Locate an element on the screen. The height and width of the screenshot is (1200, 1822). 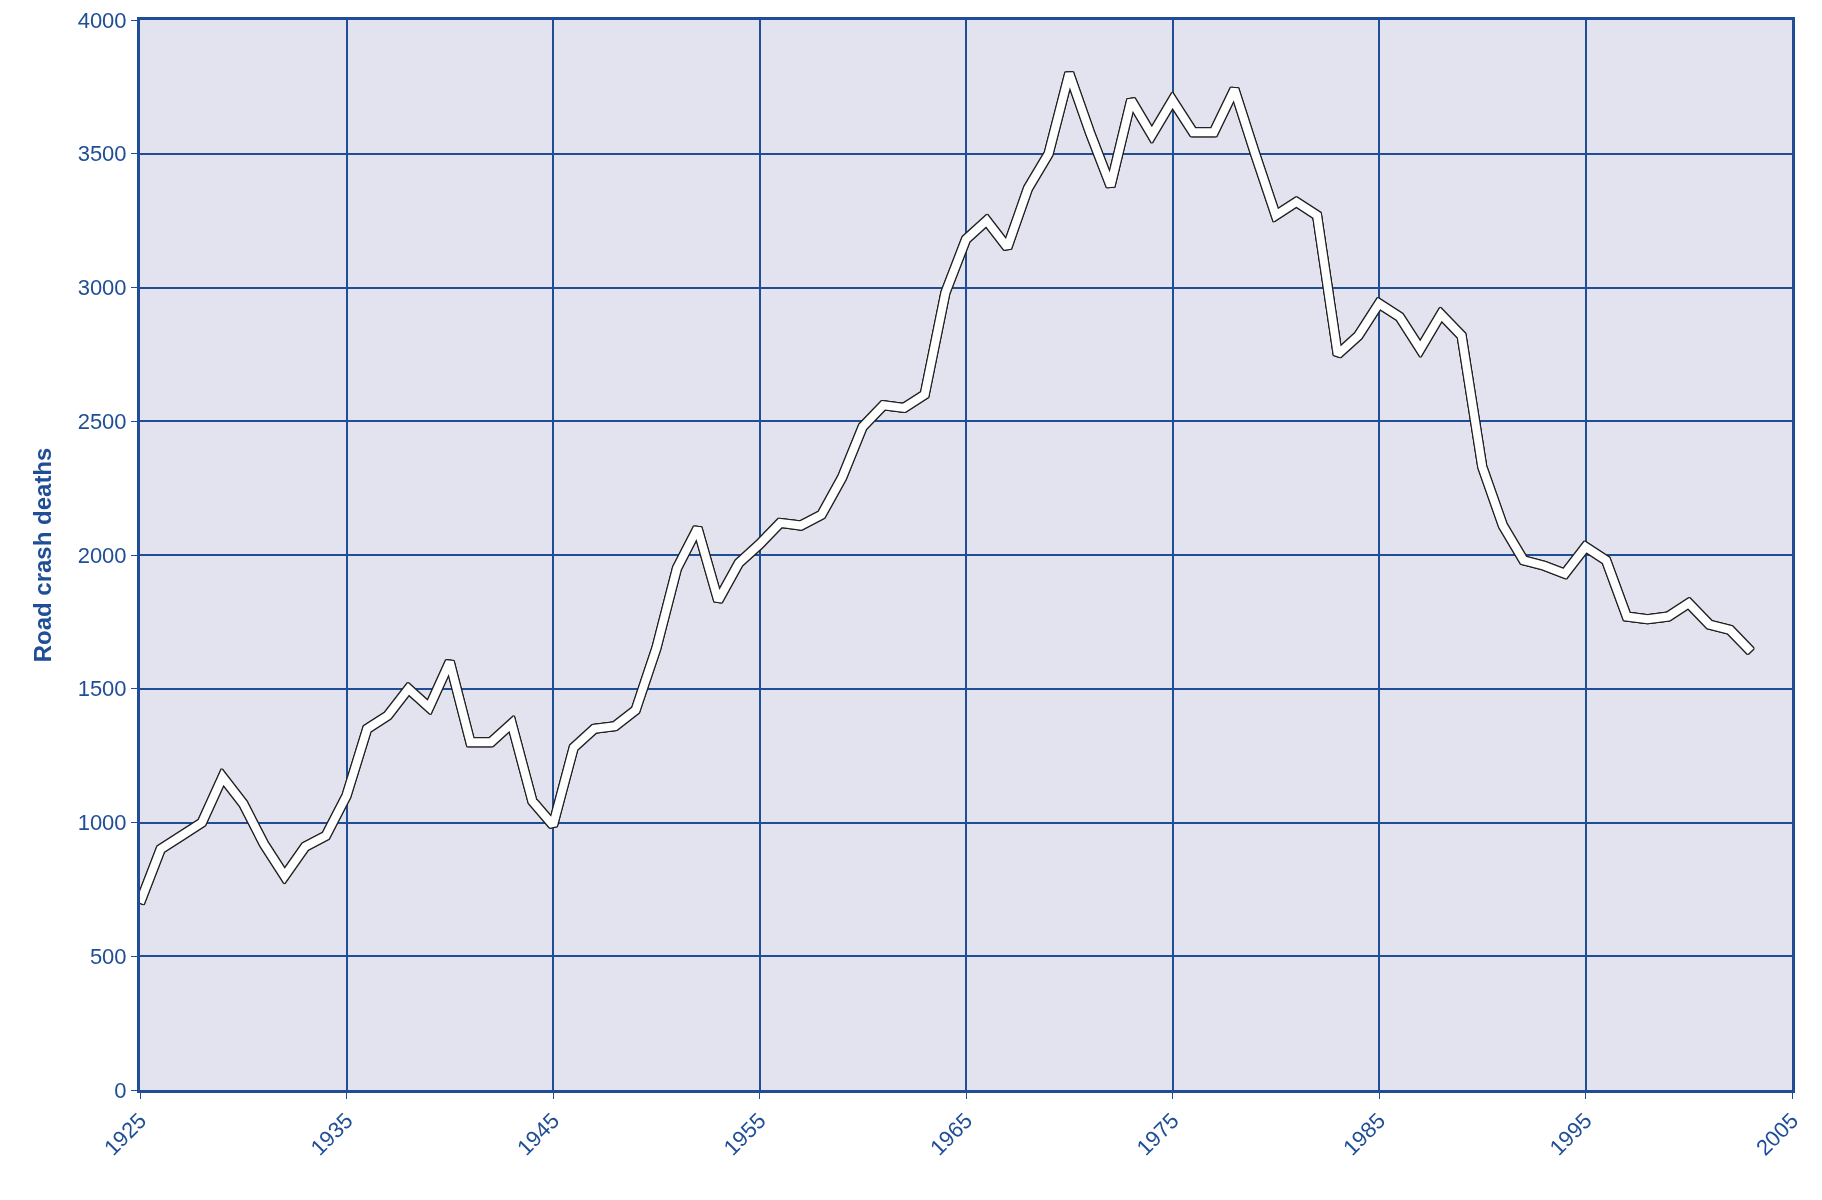
y-tick-label: 0 is located at coordinates (120, 1090).